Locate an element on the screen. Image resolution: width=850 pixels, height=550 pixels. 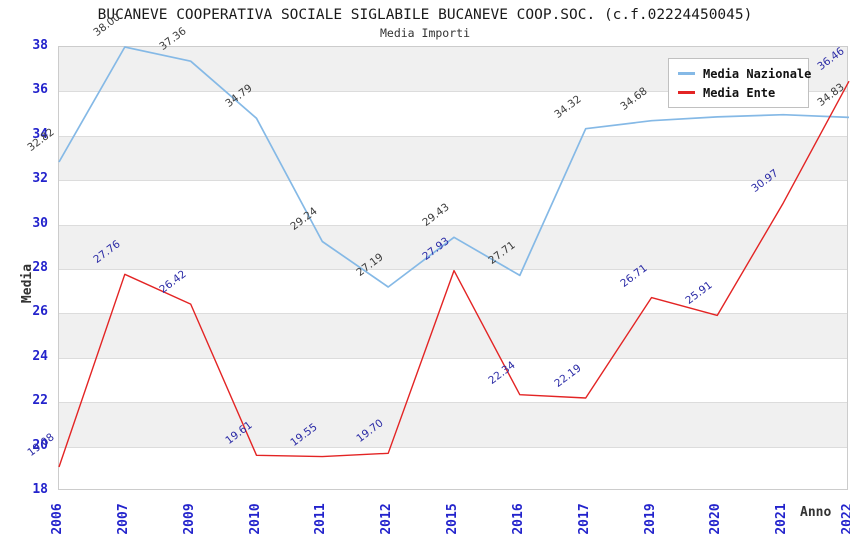
x-axis-title: Anno is located at coordinates (816, 512).